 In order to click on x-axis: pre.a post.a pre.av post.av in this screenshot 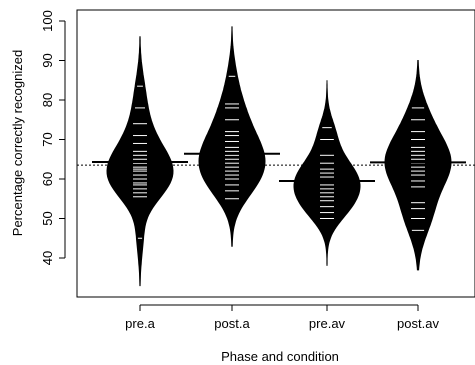, I will do `click(282, 317)`.